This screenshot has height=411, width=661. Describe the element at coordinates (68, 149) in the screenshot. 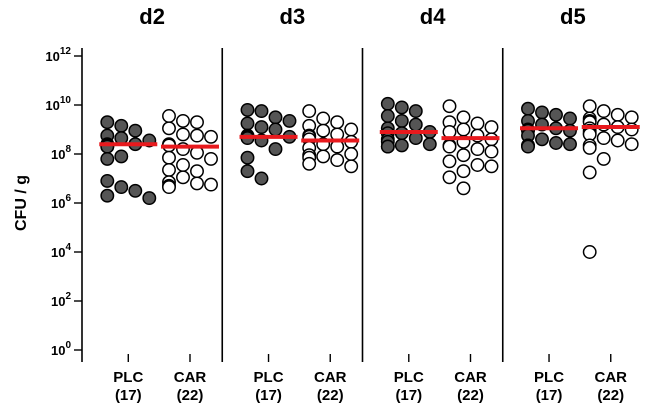

I see `y-tick-exponent: 8` at that location.